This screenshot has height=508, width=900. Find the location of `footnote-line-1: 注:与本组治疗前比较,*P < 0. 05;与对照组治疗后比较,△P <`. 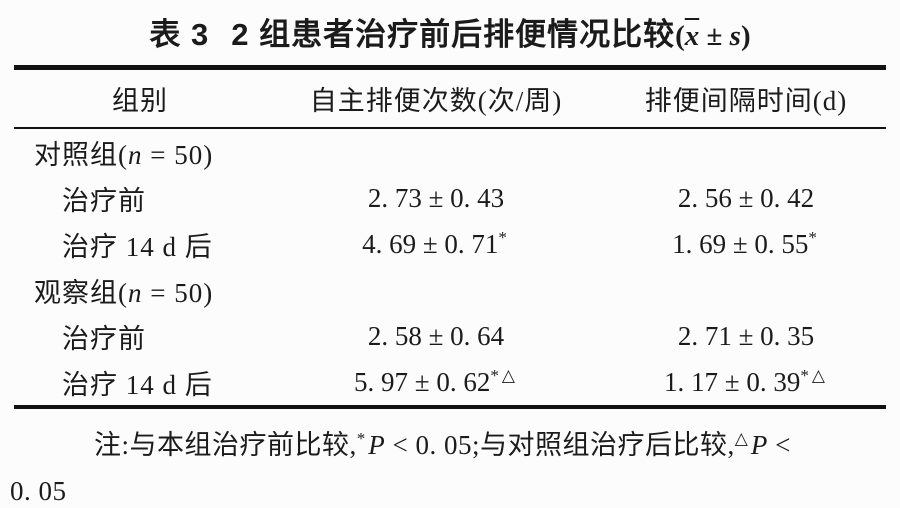

footnote-line-1: 注:与本组治疗前比较,*P < 0. 05;与对照组治疗后比较,△P < is located at coordinates (450, 445).